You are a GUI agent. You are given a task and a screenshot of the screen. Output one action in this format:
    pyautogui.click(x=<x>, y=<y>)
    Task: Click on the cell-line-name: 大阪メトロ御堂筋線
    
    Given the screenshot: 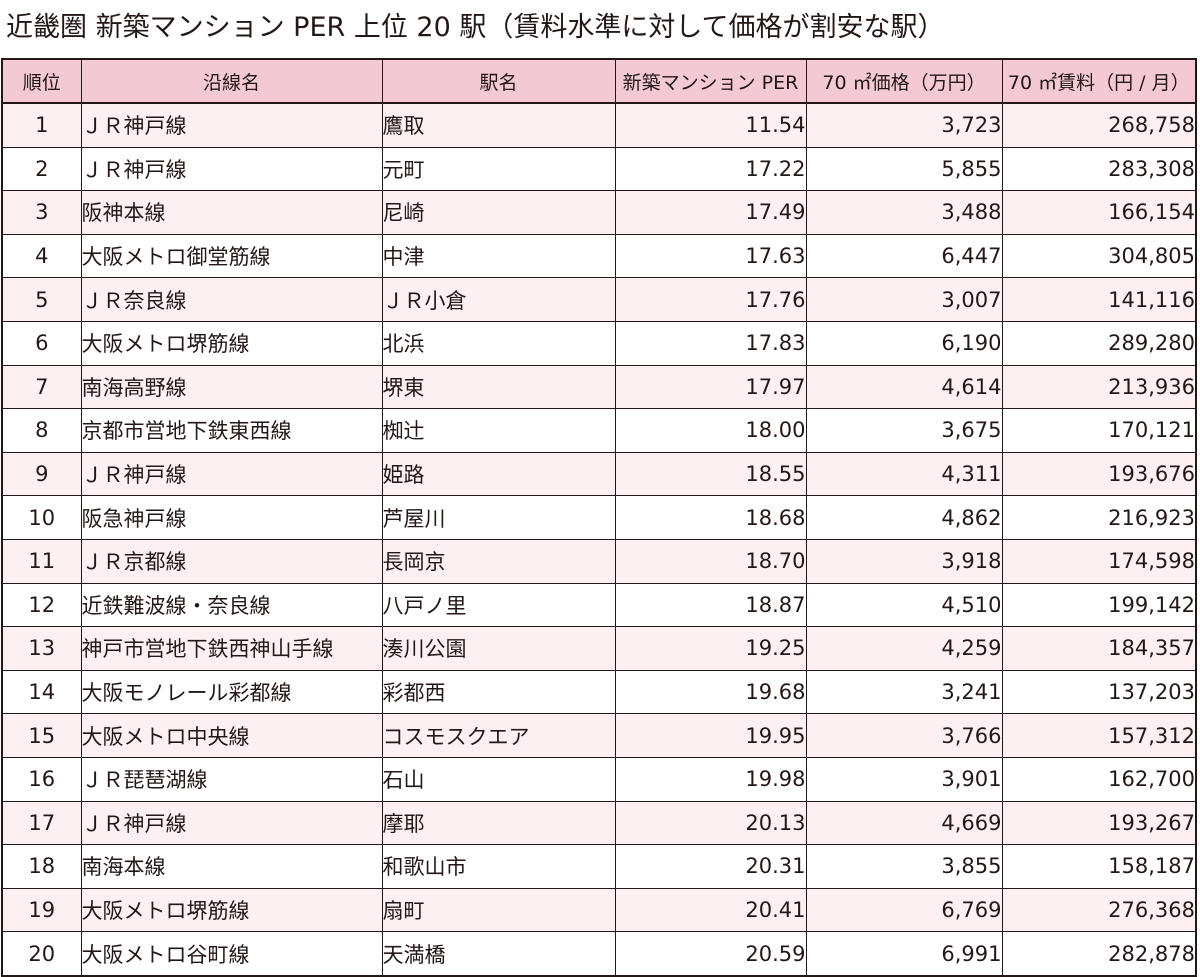 What is the action you would take?
    pyautogui.click(x=231, y=256)
    